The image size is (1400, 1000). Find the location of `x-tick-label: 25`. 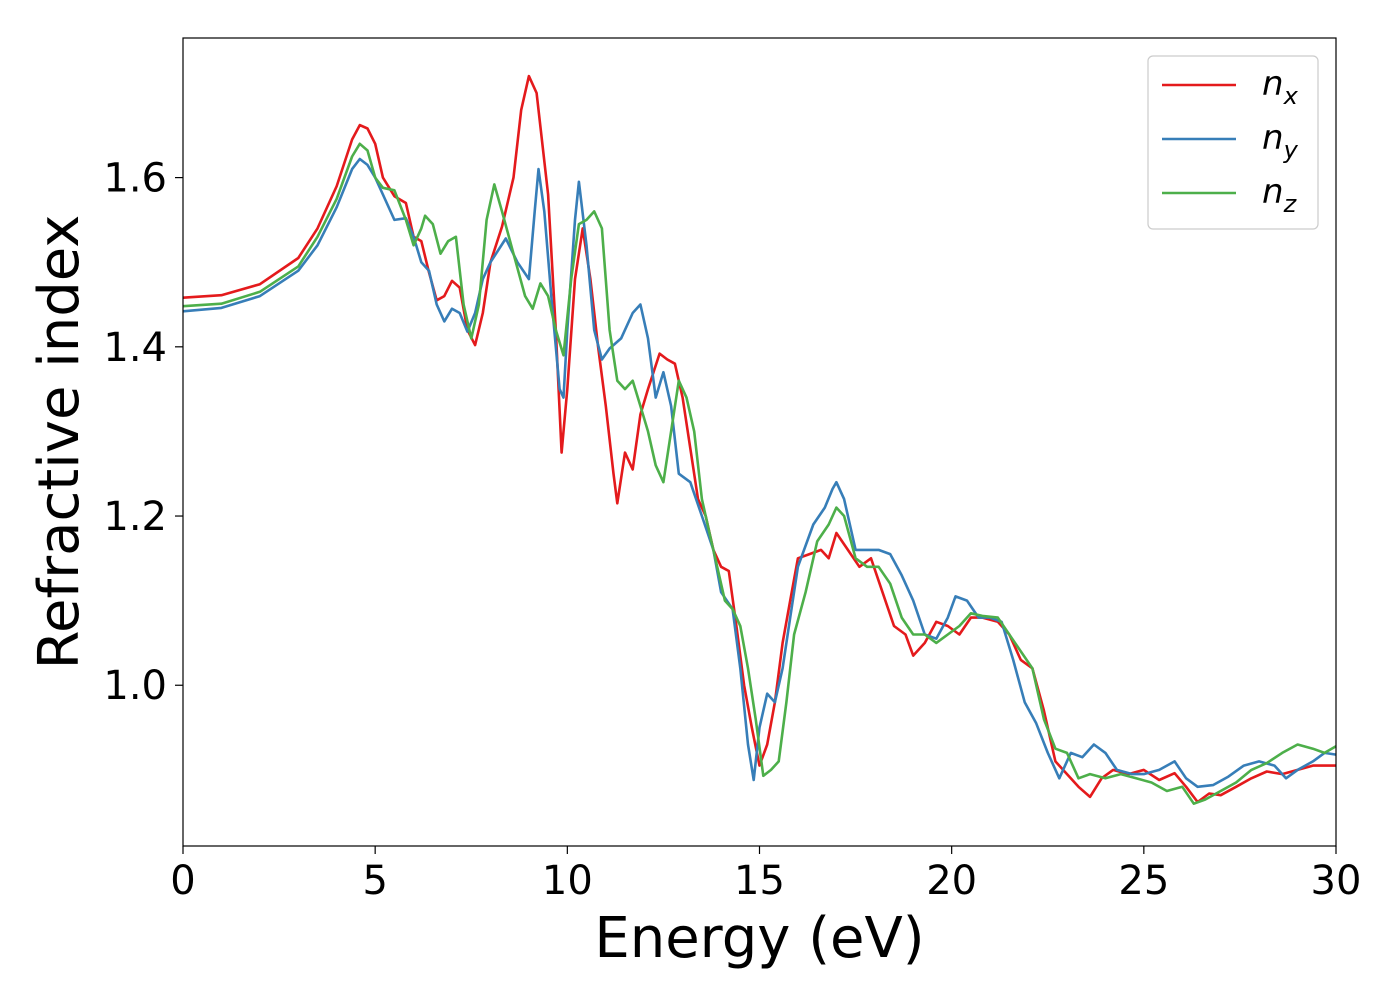

x-tick-label: 25 is located at coordinates (1143, 881).